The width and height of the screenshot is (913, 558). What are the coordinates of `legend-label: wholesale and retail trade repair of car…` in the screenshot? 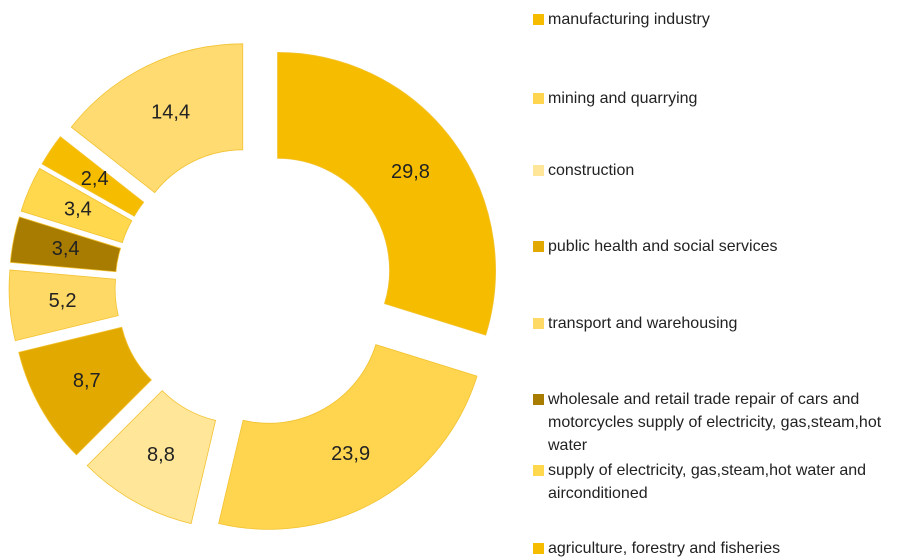 It's located at (715, 422).